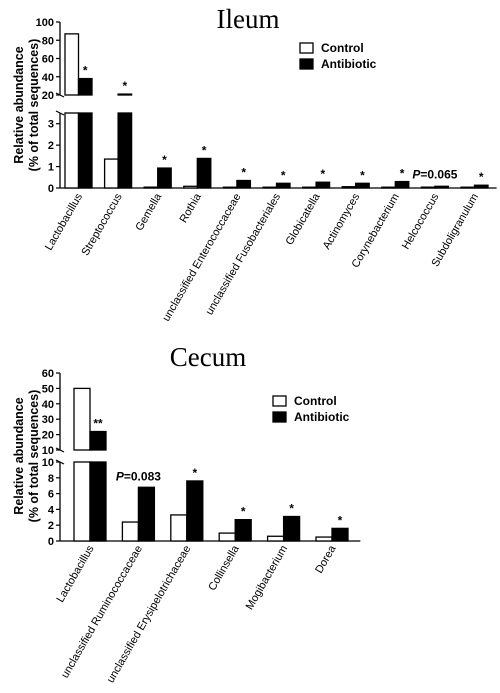  Describe the element at coordinates (48, 41) in the screenshot. I see `y-tick-label: 80` at that location.